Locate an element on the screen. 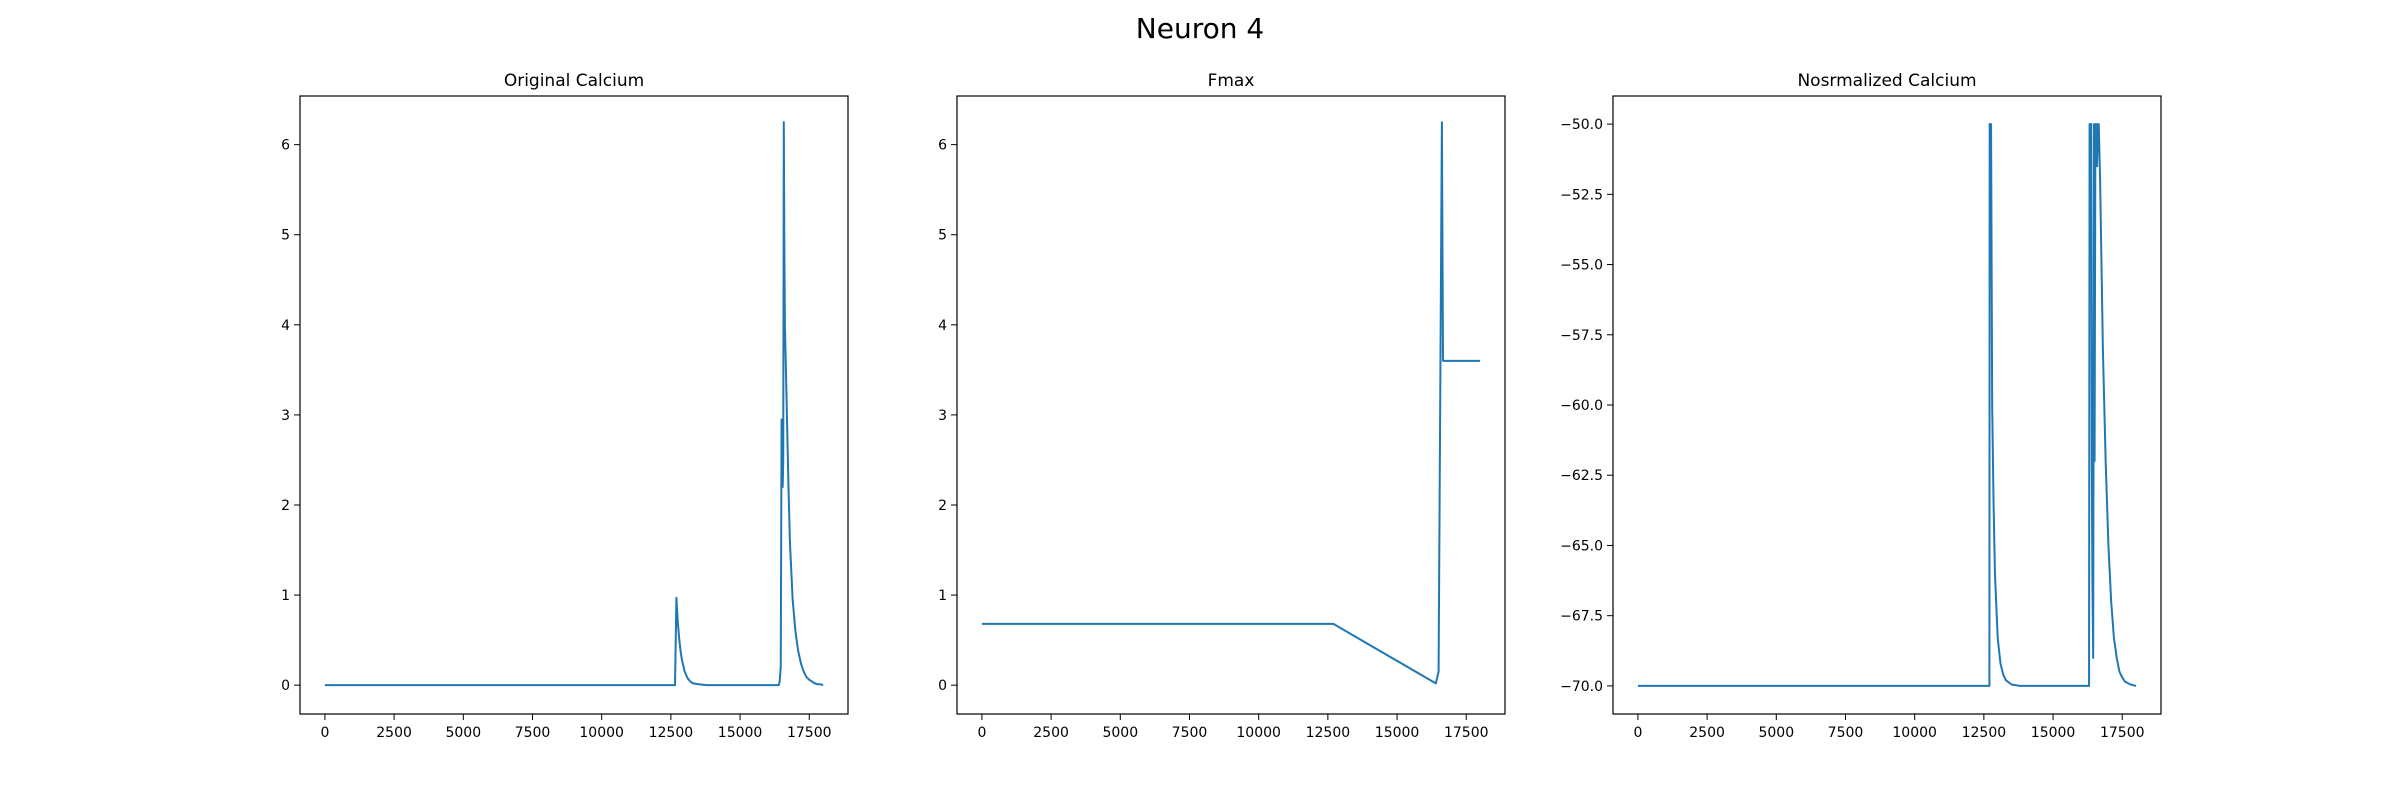 This screenshot has width=2400, height=800. y-tick-label: −50.0 is located at coordinates (1581, 125).